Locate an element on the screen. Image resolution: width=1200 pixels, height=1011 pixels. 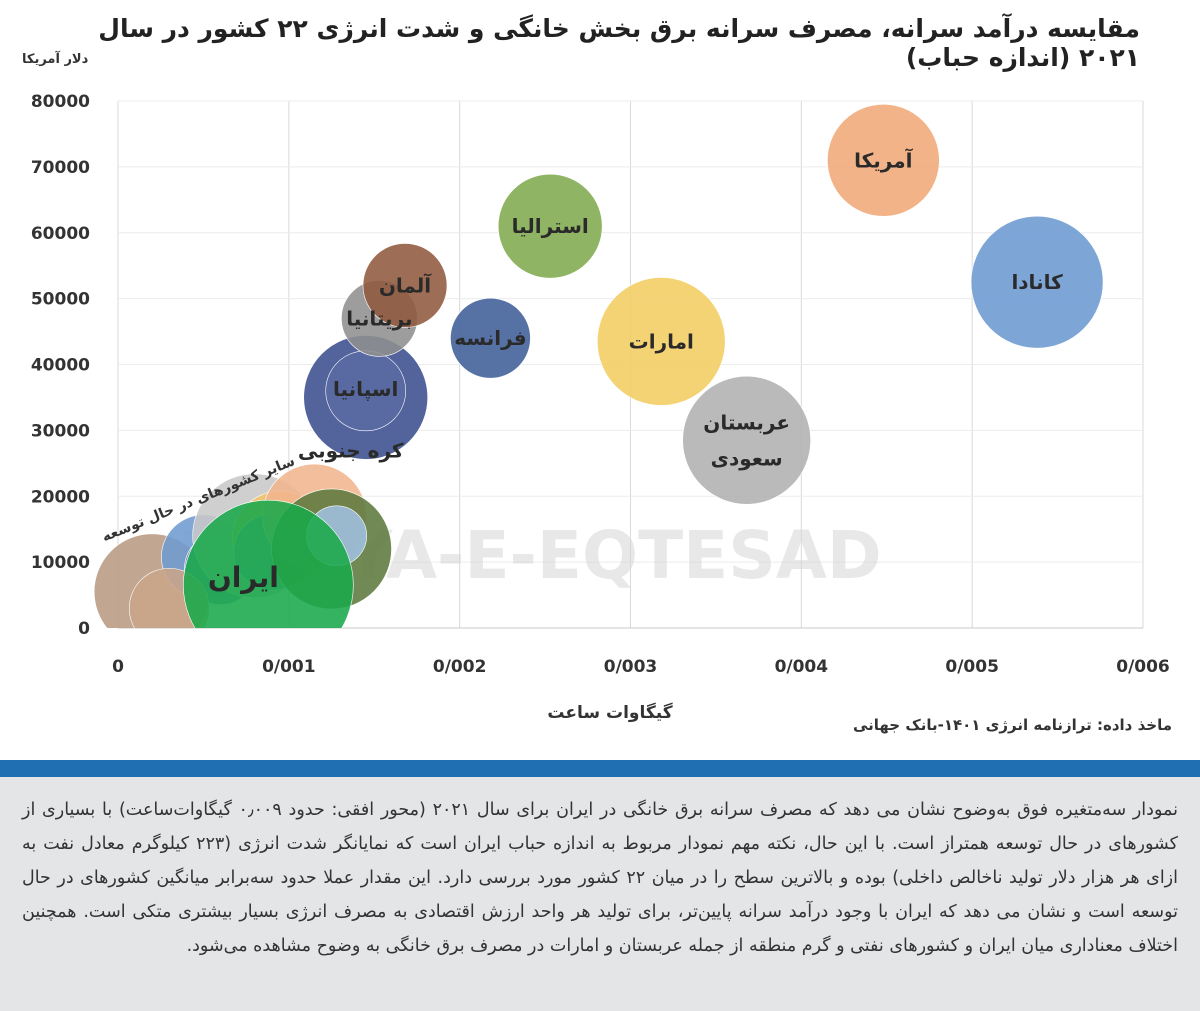
bubble-label: امارات is located at coordinates (661, 341).